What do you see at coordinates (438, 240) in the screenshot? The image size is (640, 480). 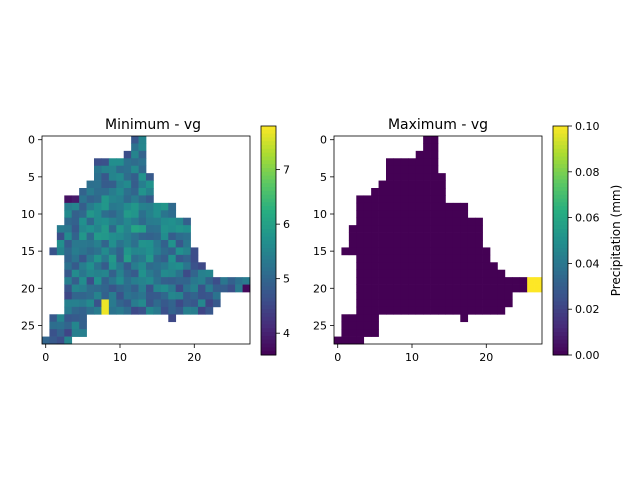 I see `maximum-heatmap` at bounding box center [438, 240].